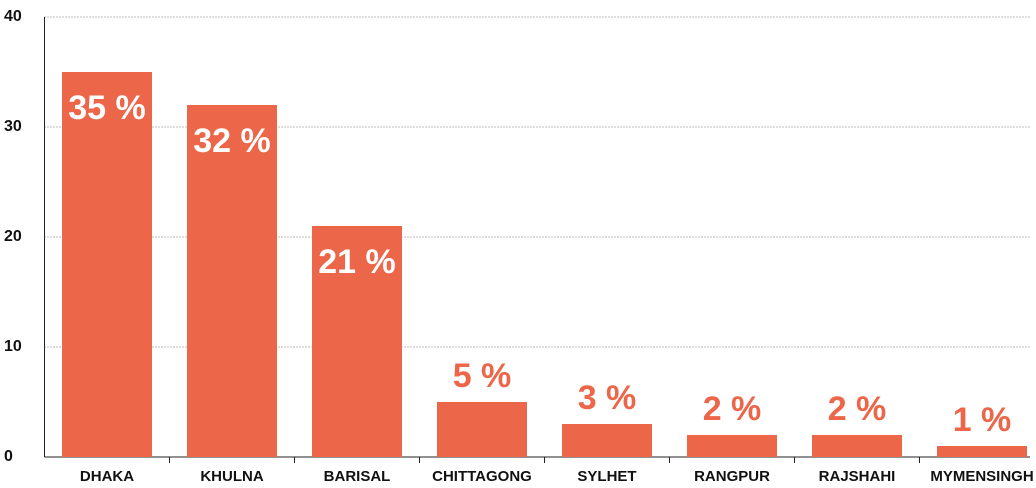 This screenshot has height=488, width=1036. What do you see at coordinates (107, 476) in the screenshot?
I see `x-tick-label: DHAKA` at bounding box center [107, 476].